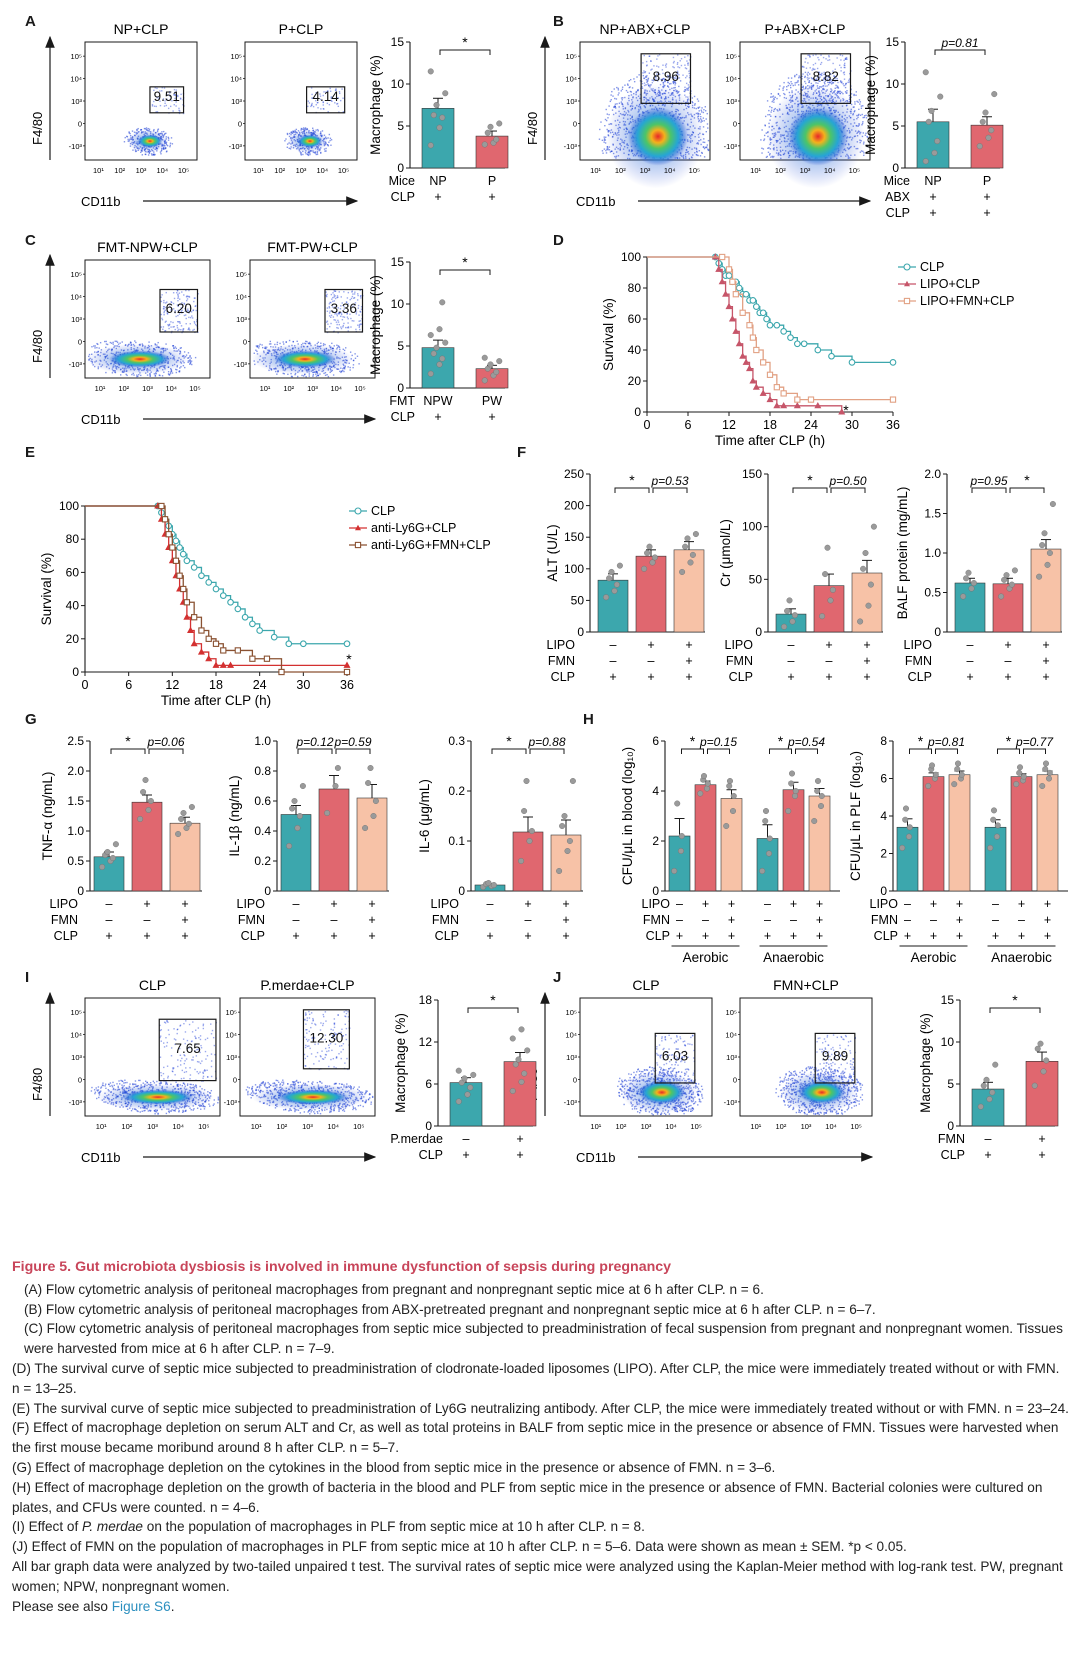 The image size is (1080, 1653). What do you see at coordinates (241, 364) in the screenshot?
I see `flow-y-tick: -10³` at bounding box center [241, 364].